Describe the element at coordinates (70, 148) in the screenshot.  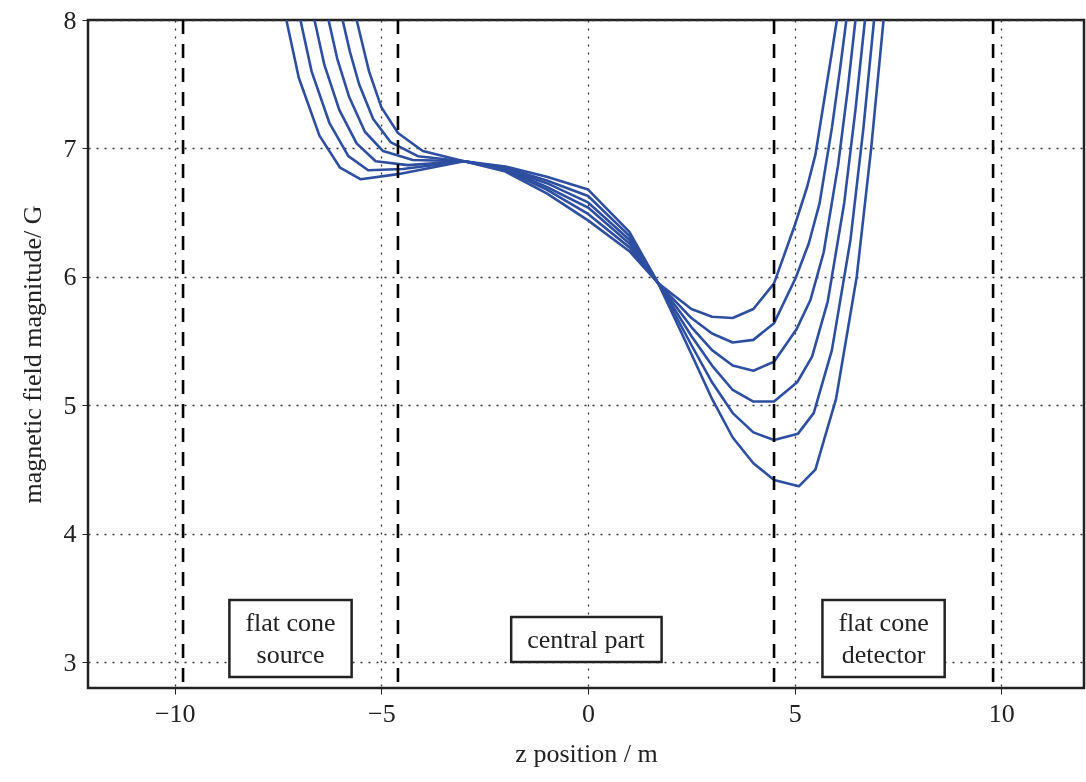
I see `y-tick-label: 7` at that location.